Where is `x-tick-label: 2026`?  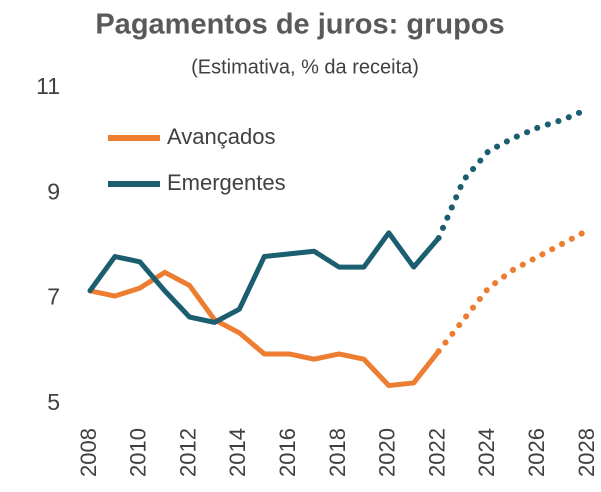 x-tick-label: 2026 is located at coordinates (536, 452).